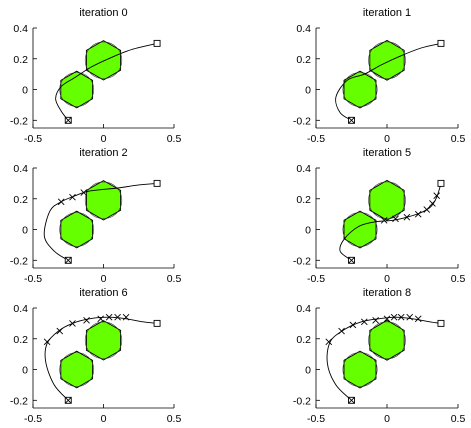 Image resolution: width=471 pixels, height=428 pixels. I want to click on subplot-2: iteration 1 0.4 0.2 0 -0.2 -0.5 0 0.5, so click(379, 76).